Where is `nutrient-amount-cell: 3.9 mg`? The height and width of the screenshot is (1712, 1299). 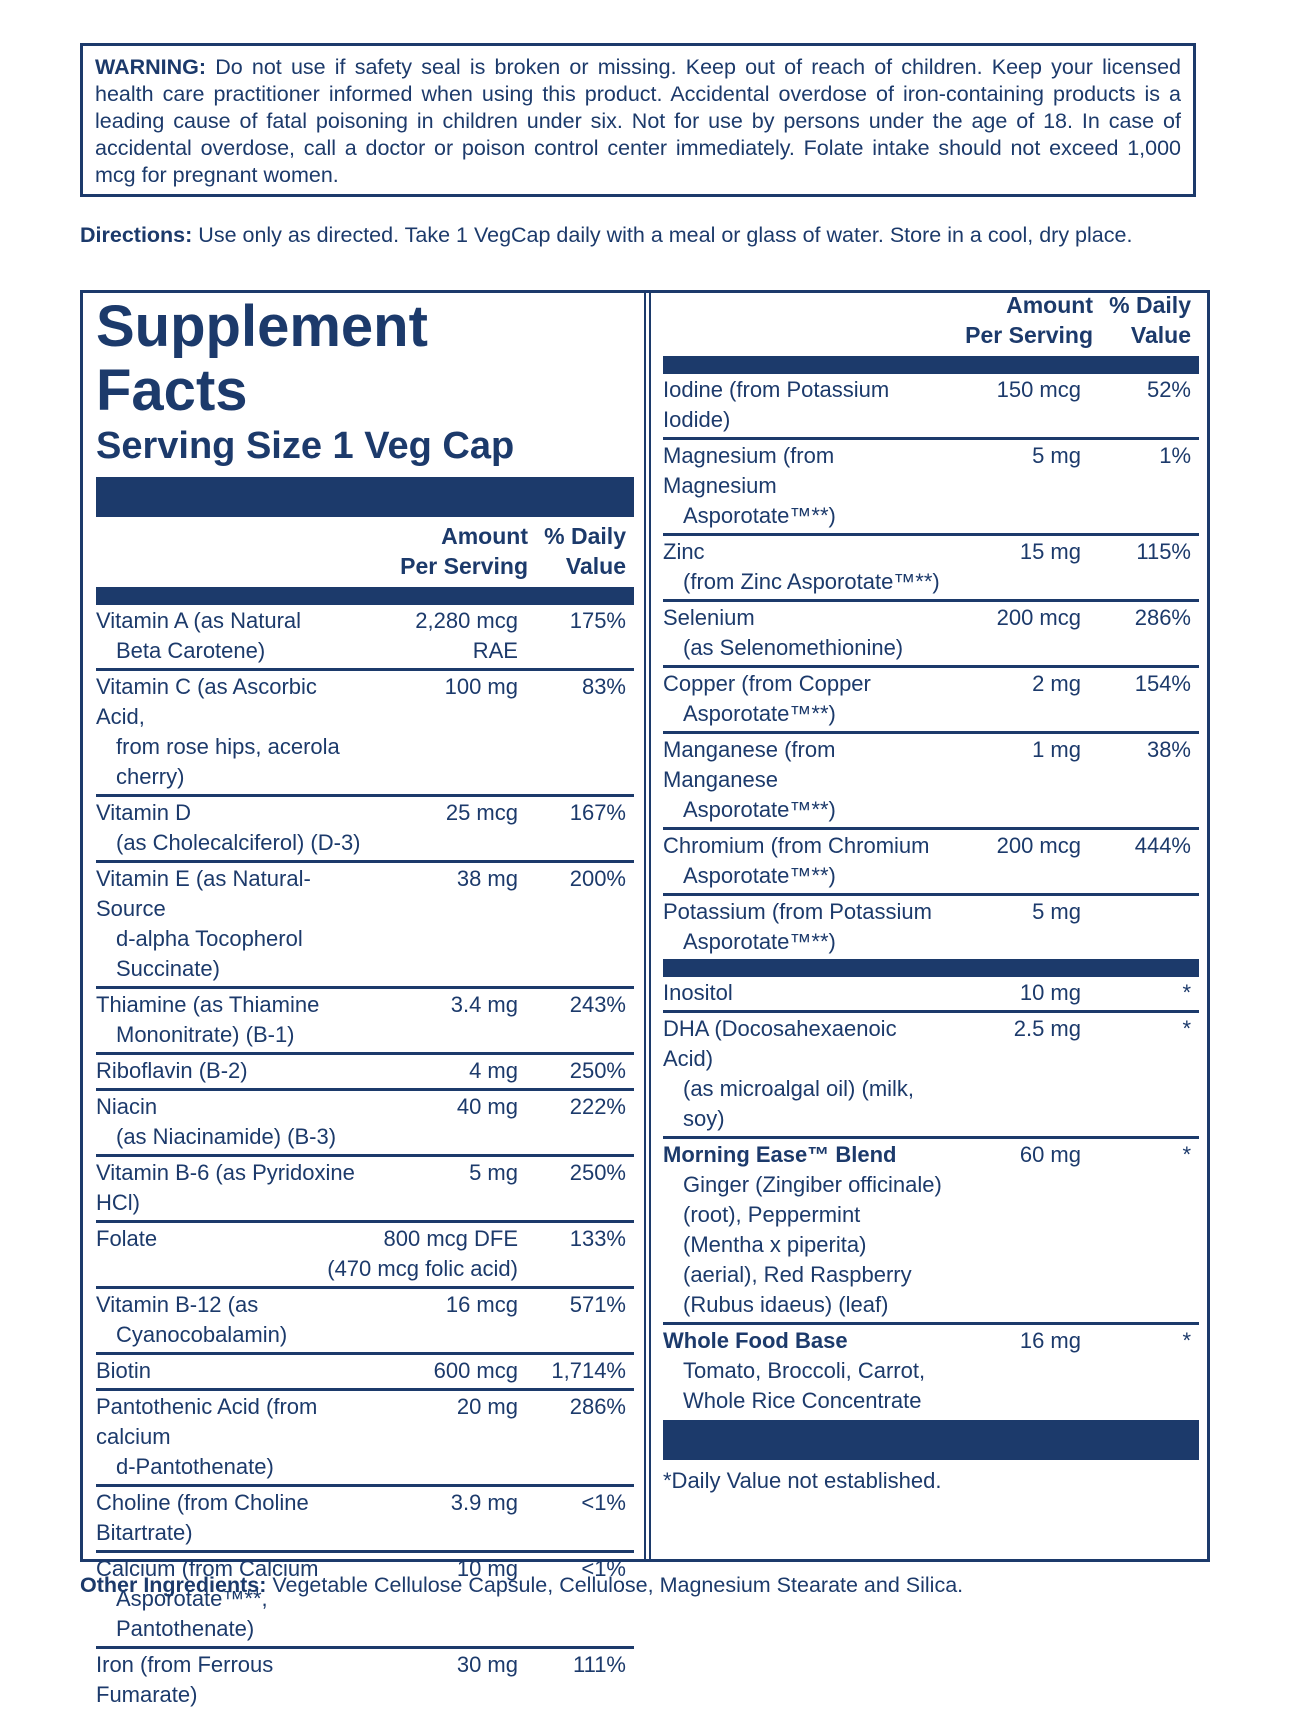 nutrient-amount-cell: 3.9 mg is located at coordinates (443, 1518).